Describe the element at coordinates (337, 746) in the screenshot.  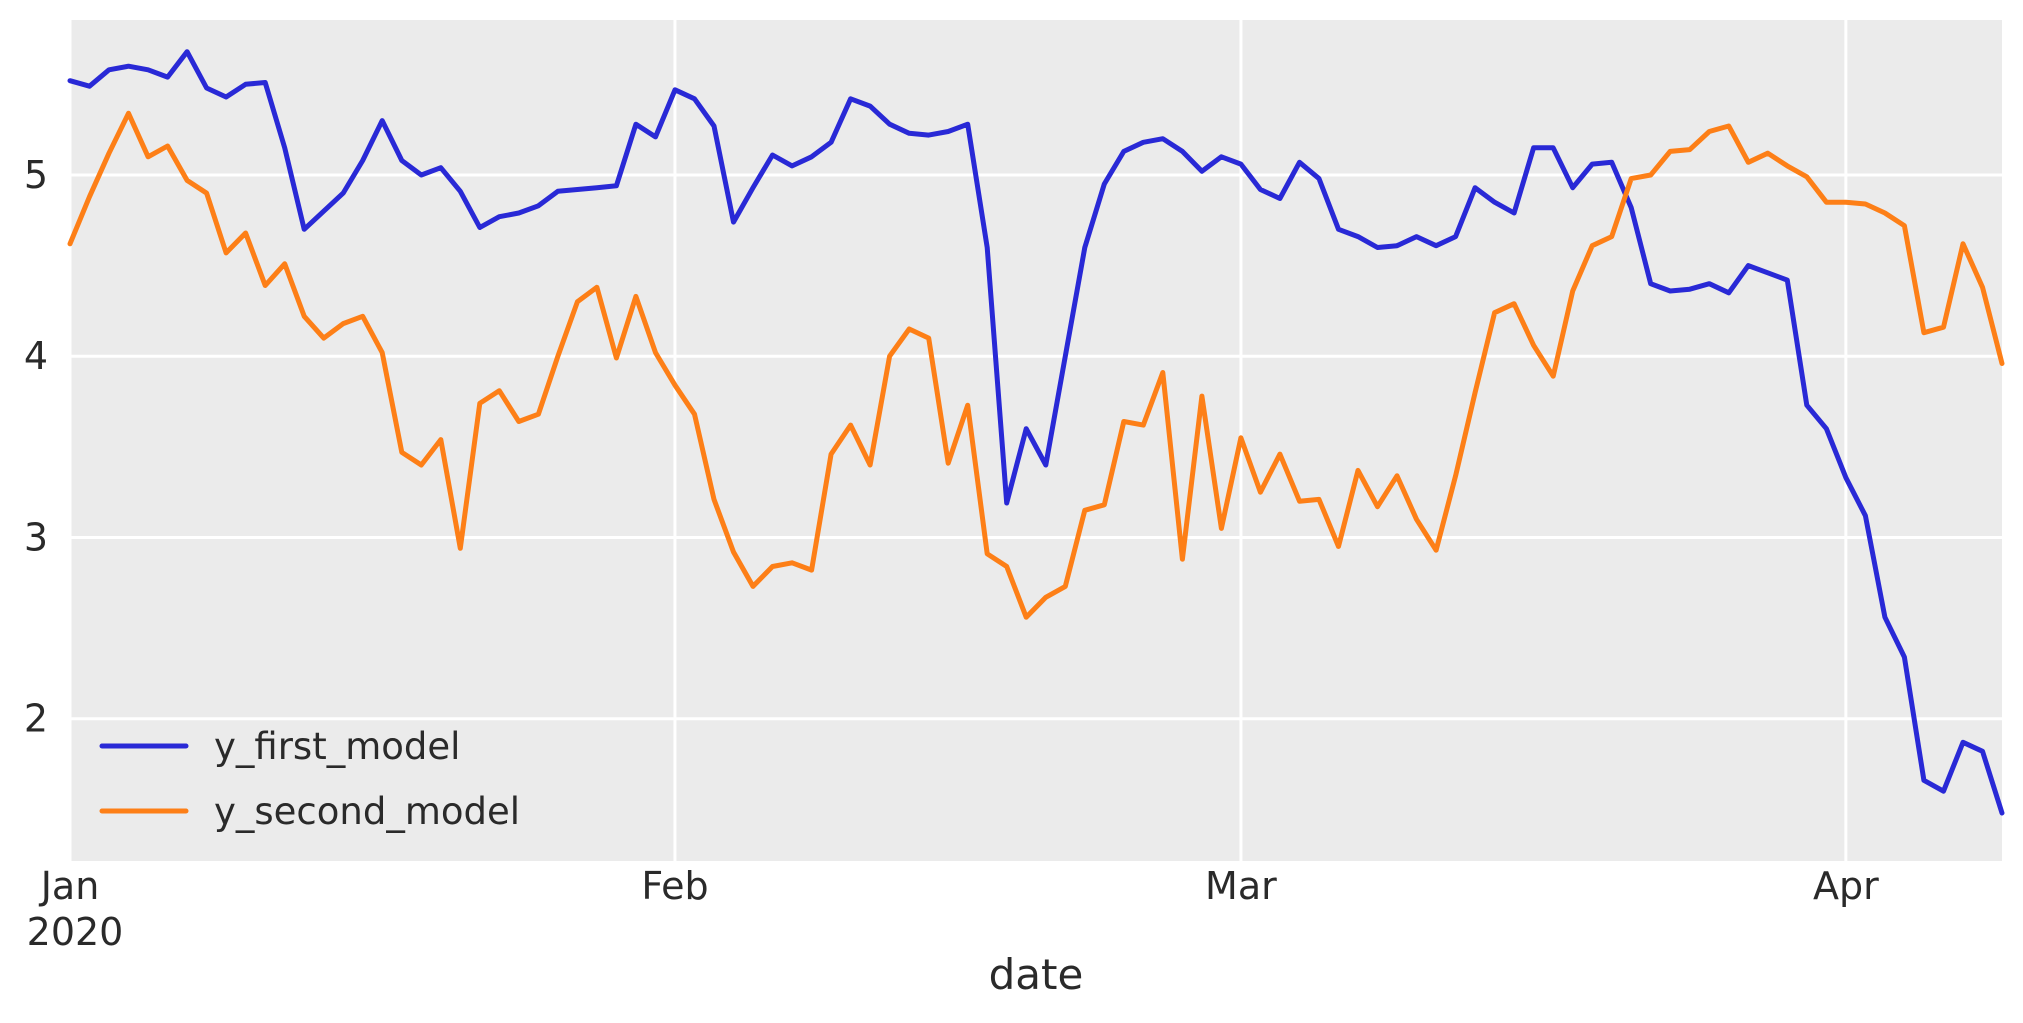
I see `legend-item-label: y_first_model` at that location.